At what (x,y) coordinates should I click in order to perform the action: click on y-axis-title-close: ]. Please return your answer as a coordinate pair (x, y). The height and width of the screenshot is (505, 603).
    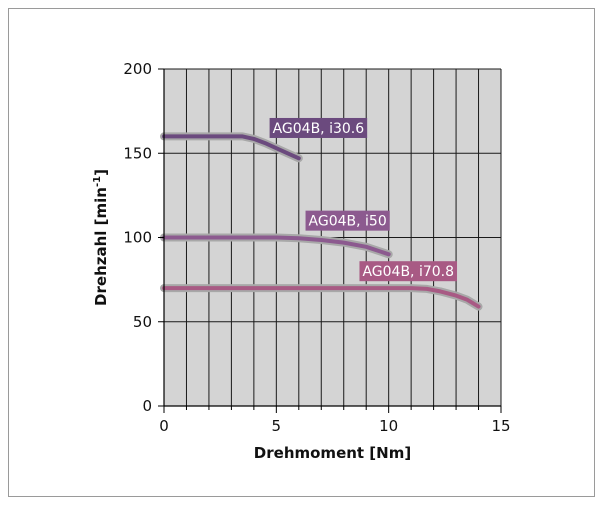
    Looking at the image, I should click on (101, 172).